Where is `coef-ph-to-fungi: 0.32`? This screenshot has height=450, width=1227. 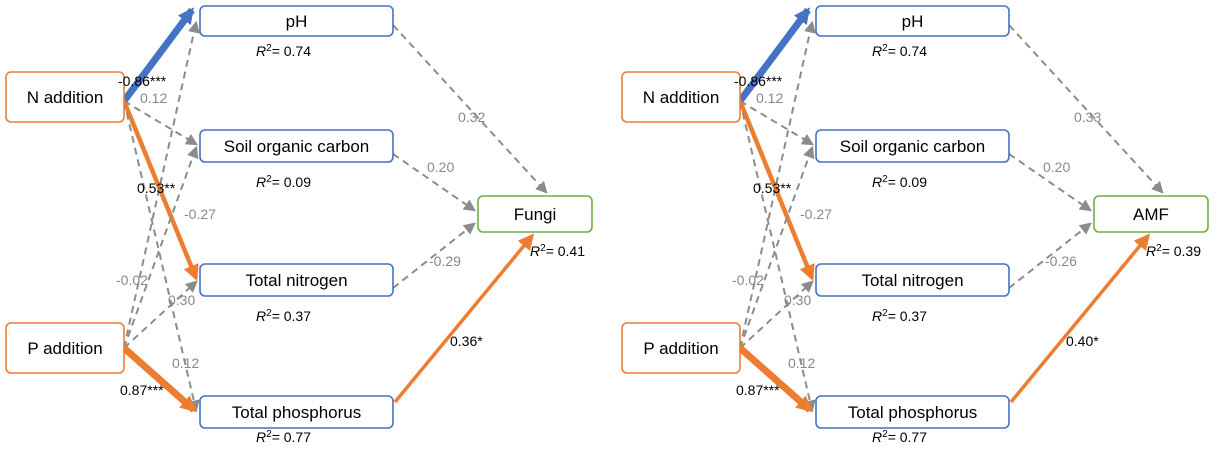 coef-ph-to-fungi: 0.32 is located at coordinates (471, 117).